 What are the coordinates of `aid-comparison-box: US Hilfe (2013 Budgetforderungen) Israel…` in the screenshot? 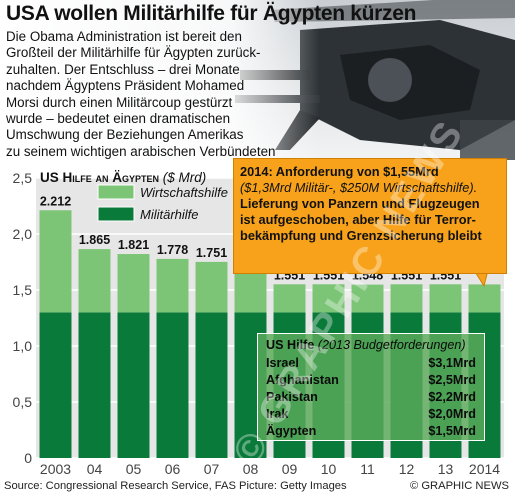 It's located at (371, 387).